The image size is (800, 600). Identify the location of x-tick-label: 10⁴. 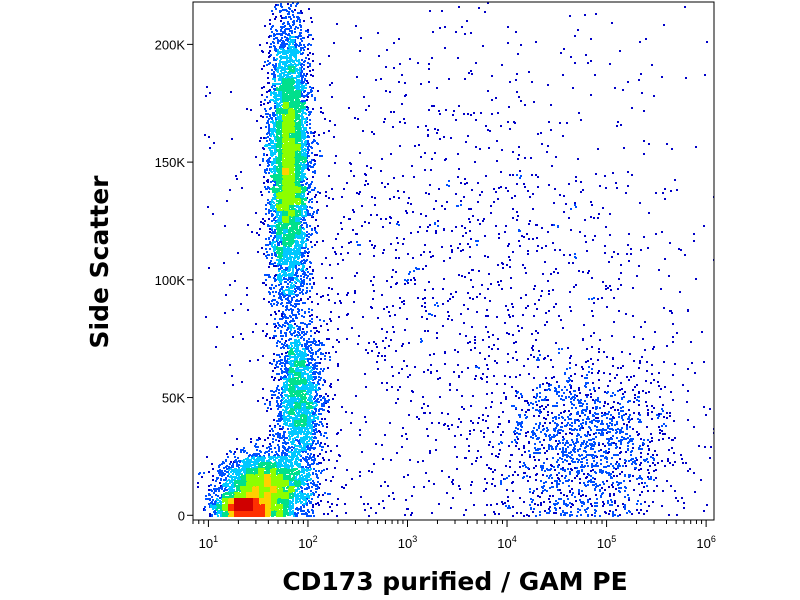
(506, 542).